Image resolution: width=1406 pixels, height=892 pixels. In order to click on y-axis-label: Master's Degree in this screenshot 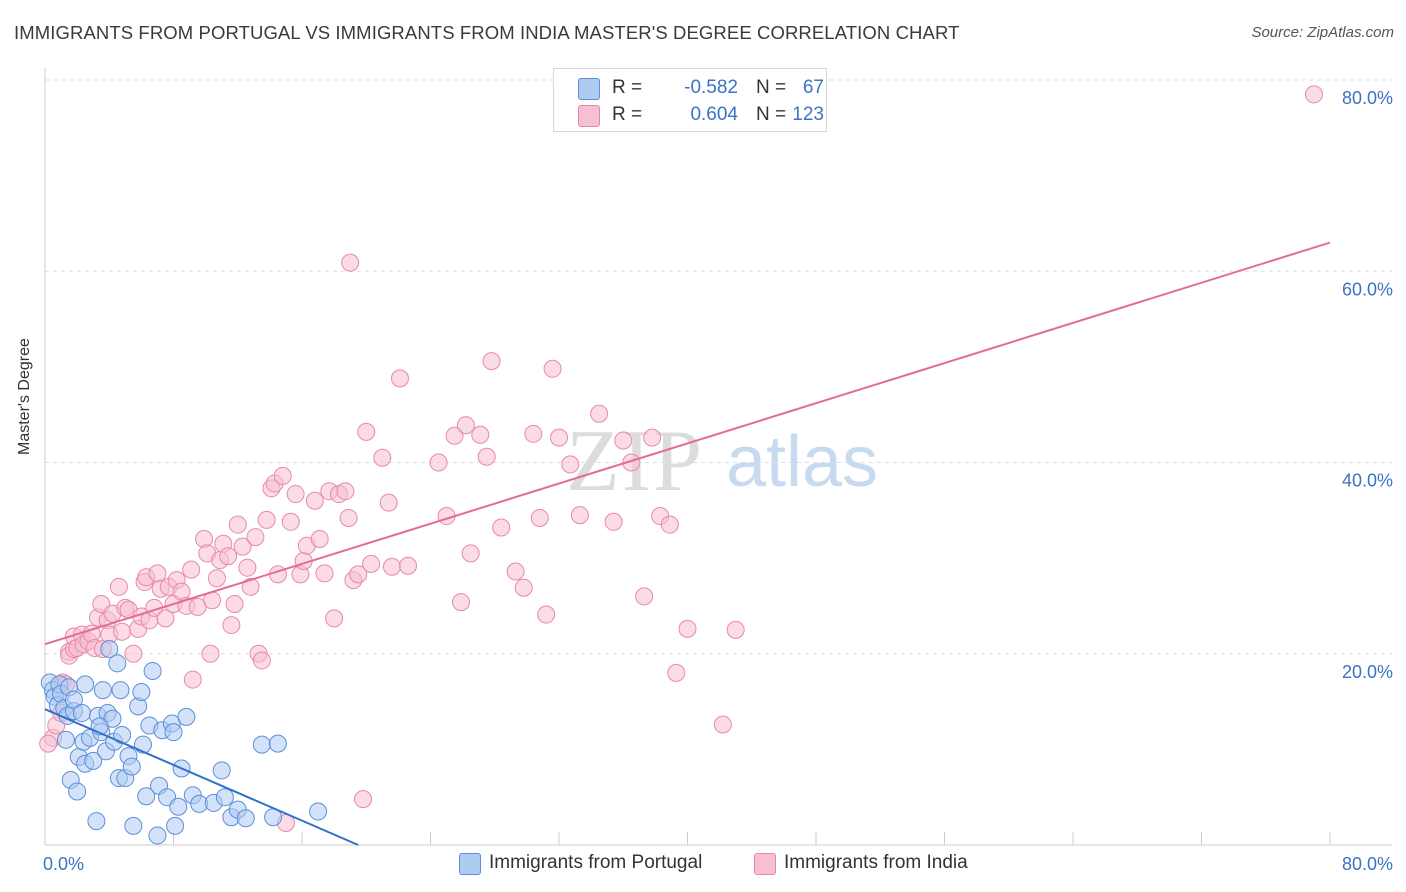, I will do `click(24, 396)`.